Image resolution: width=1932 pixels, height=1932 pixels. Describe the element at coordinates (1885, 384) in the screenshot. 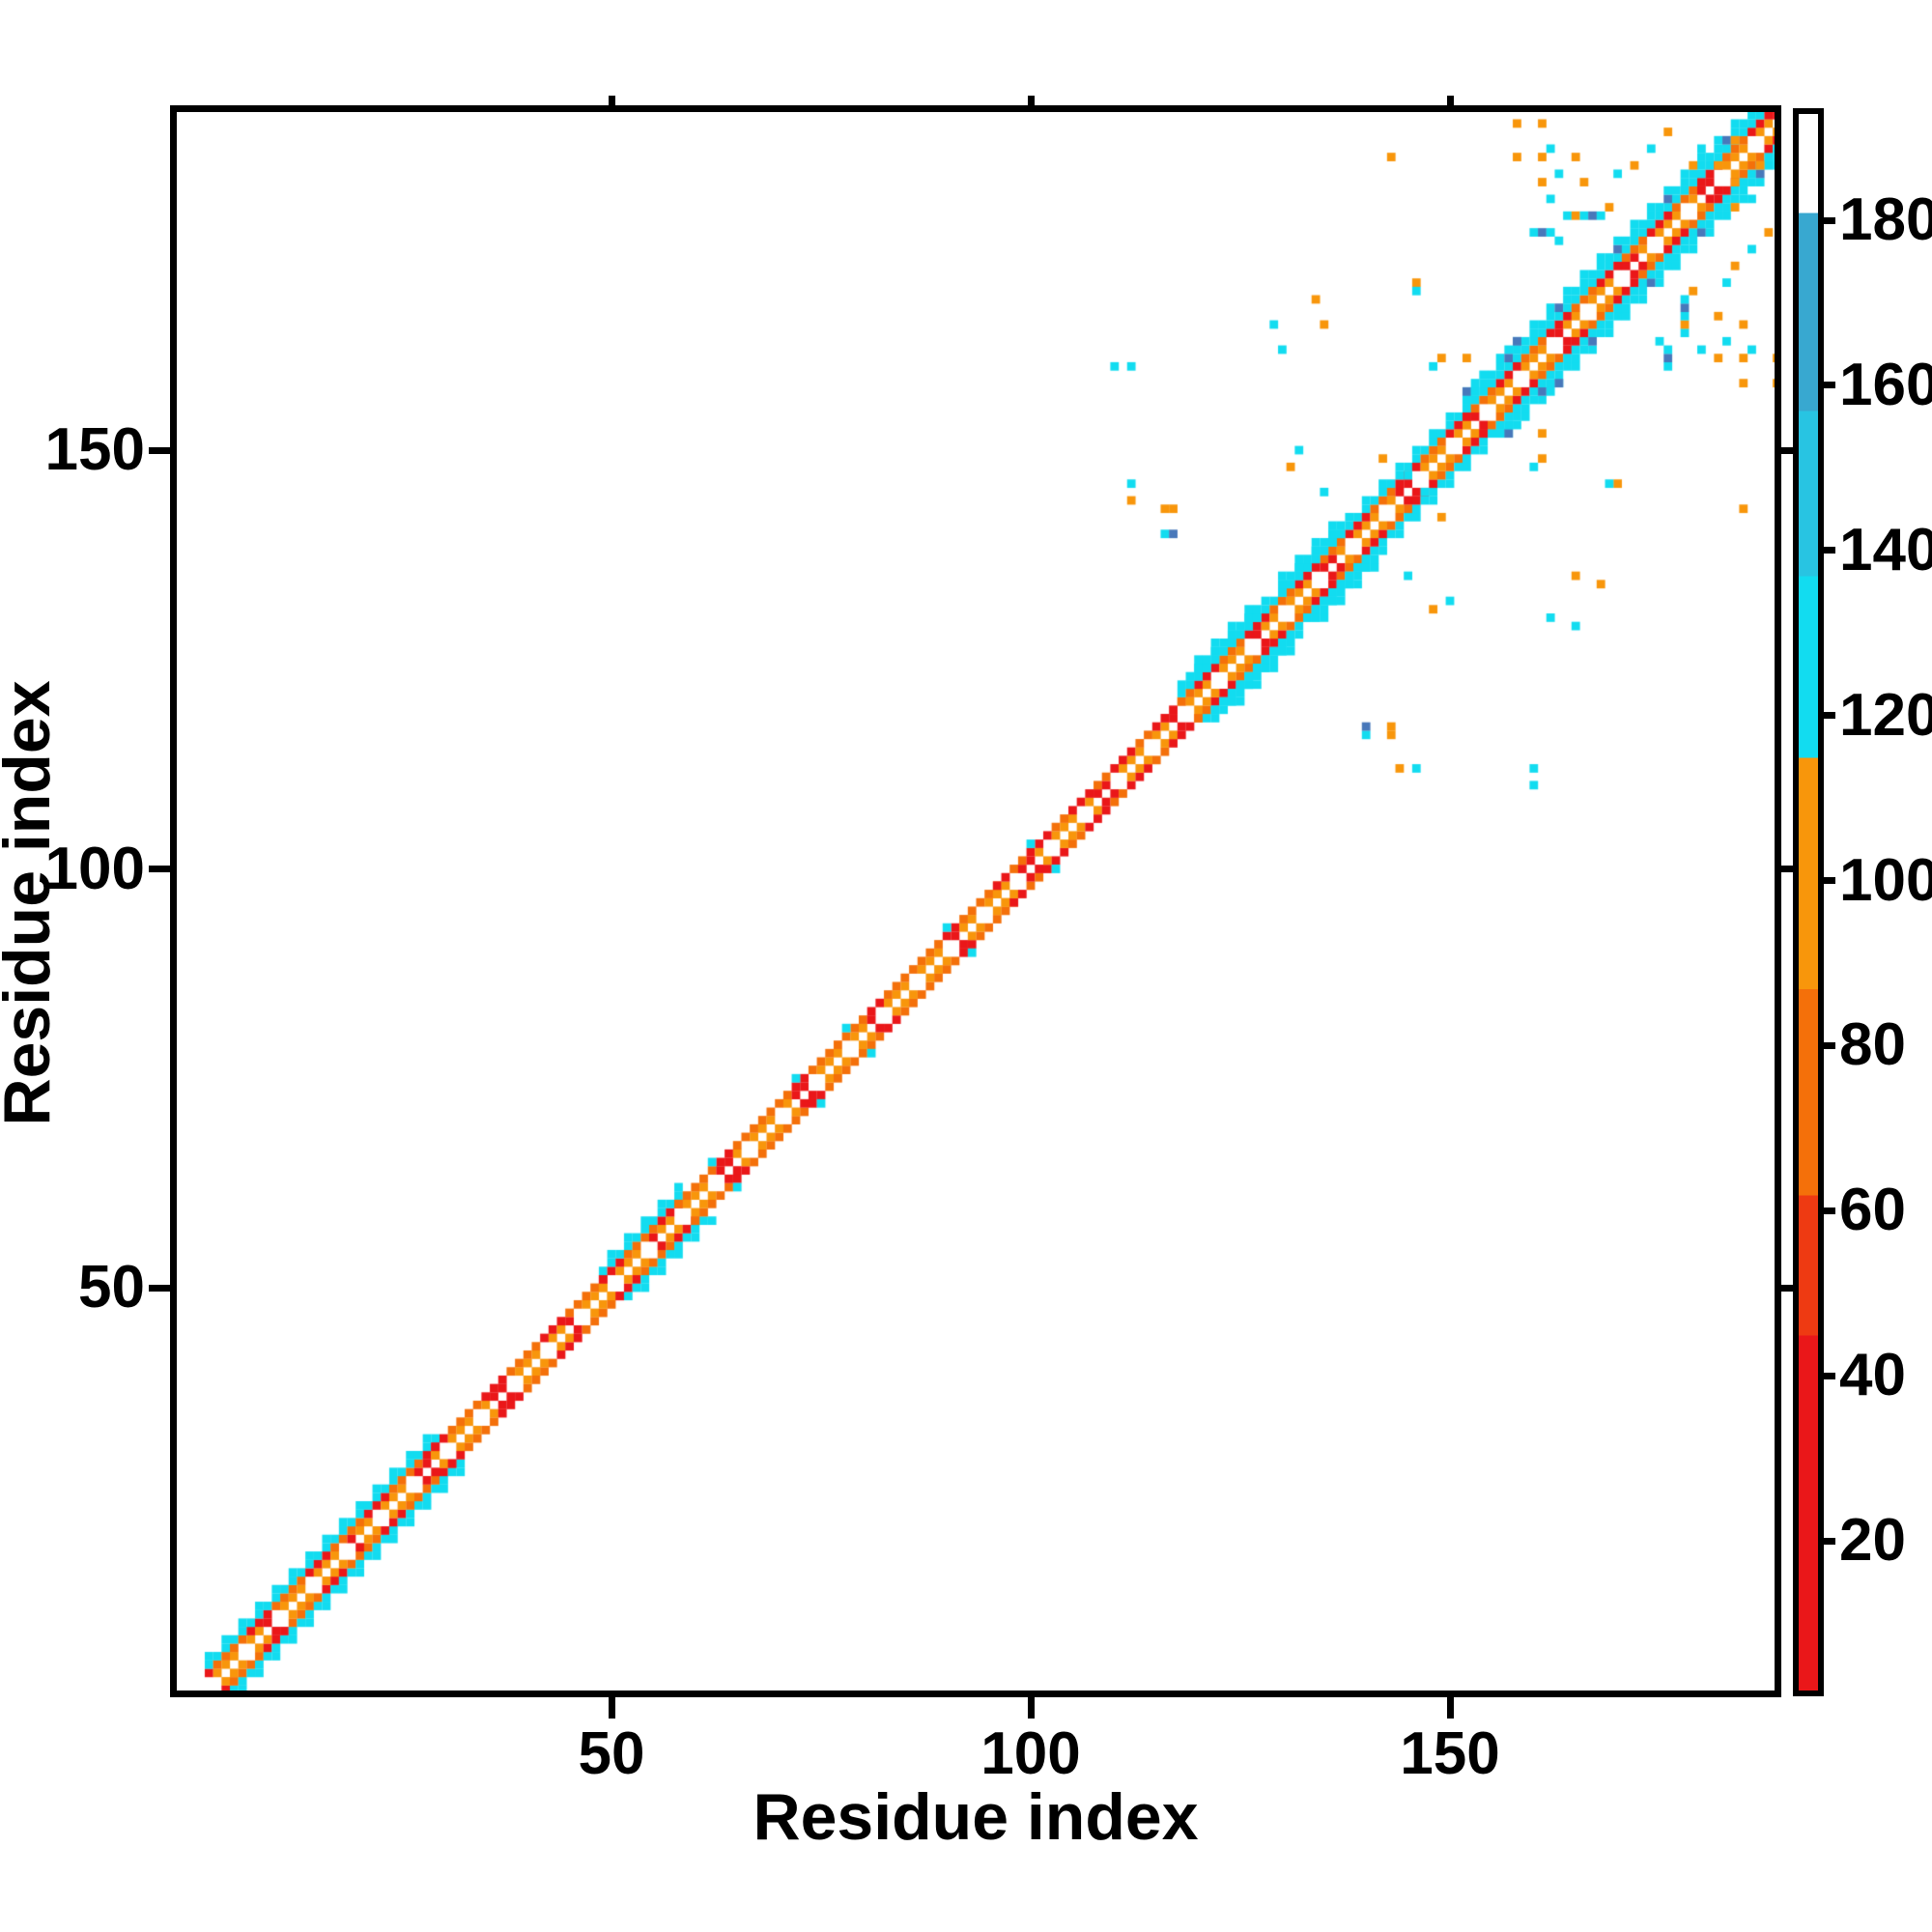

I see `colorbar-tick-label: 160` at that location.